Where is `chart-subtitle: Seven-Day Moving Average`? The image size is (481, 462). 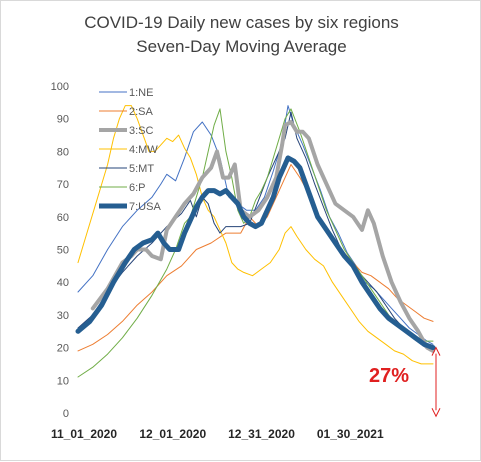
chart-subtitle: Seven-Day Moving Average is located at coordinates (241, 46).